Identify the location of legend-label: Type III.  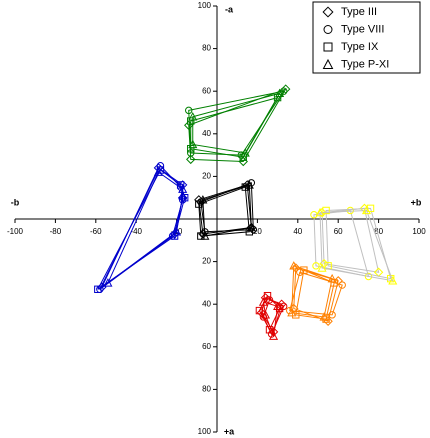
(359, 12).